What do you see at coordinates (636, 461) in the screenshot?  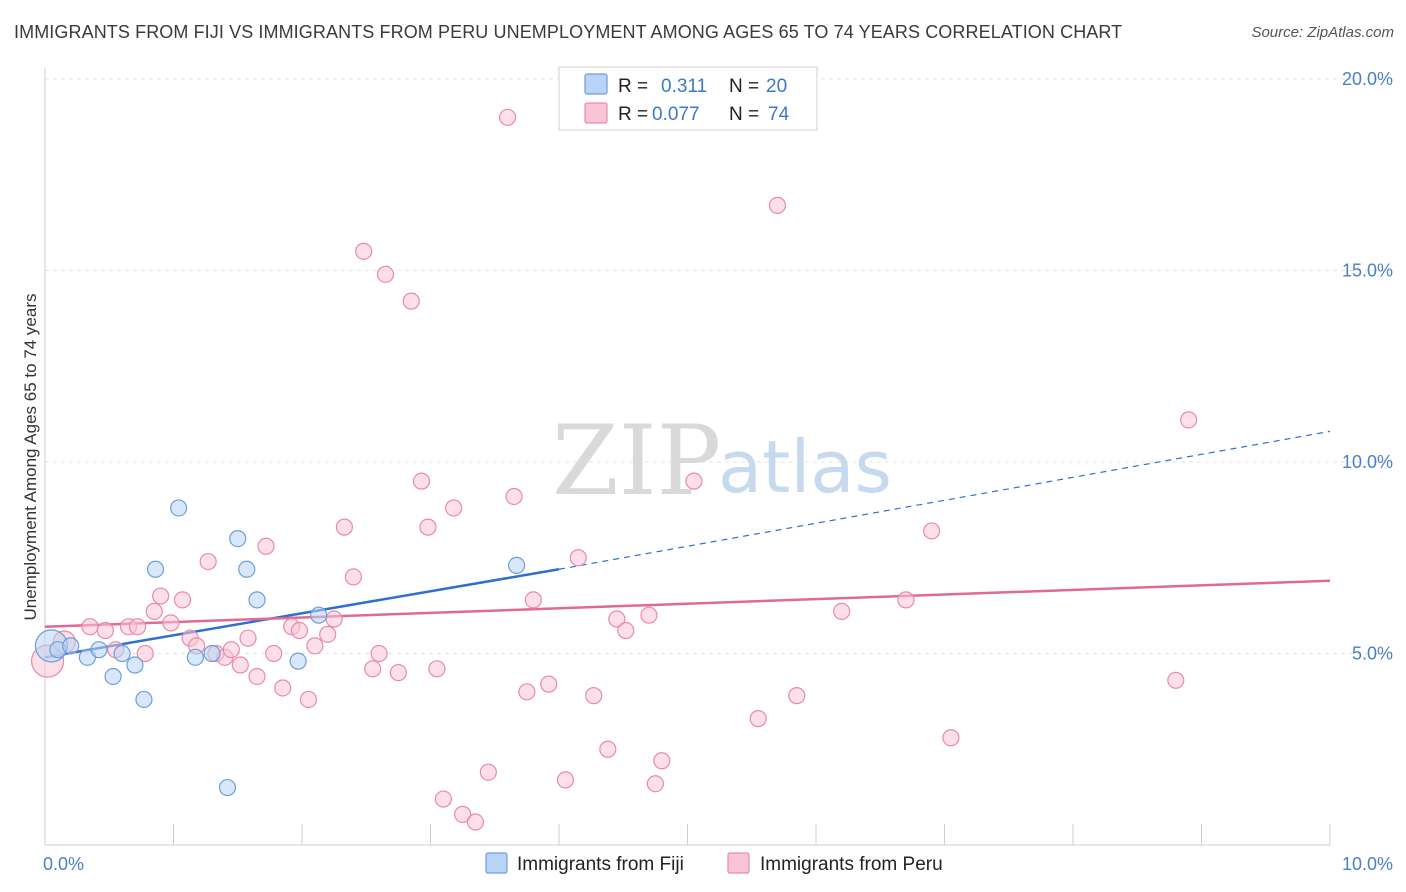 I see `watermark-zip: ZIP` at bounding box center [636, 461].